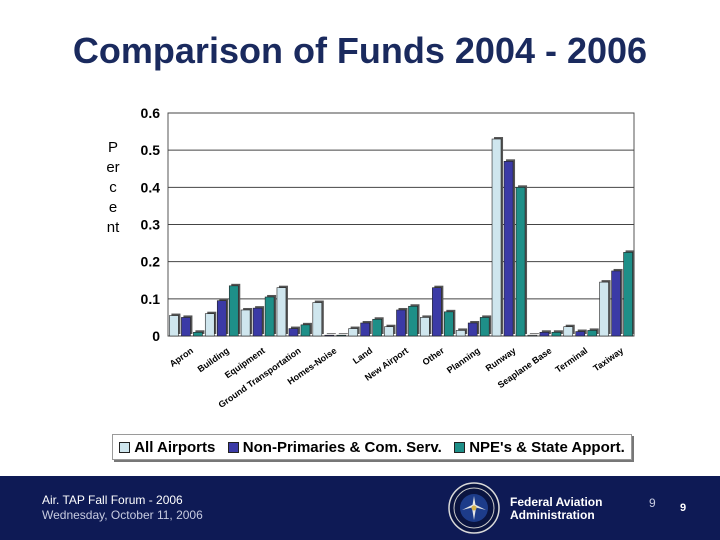  Describe the element at coordinates (683, 508) in the screenshot. I see `footer-page-number: 9` at that location.